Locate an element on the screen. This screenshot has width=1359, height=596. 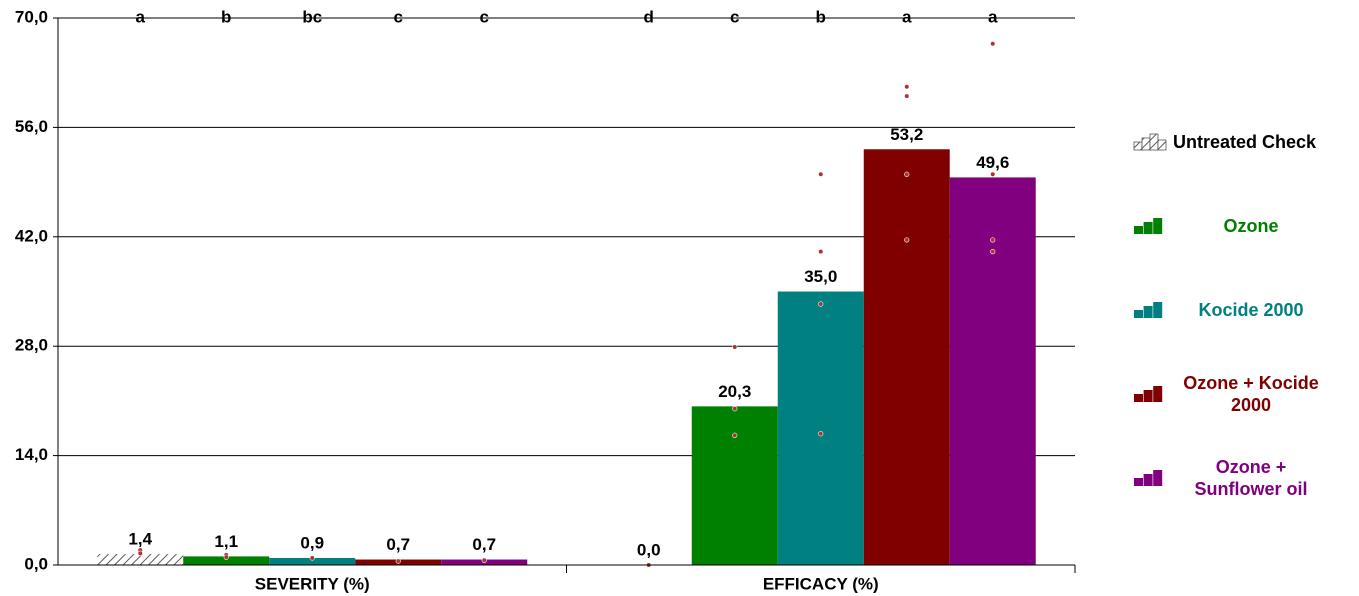
legend-label: Ozone + Kocide 2000 is located at coordinates (1251, 394).